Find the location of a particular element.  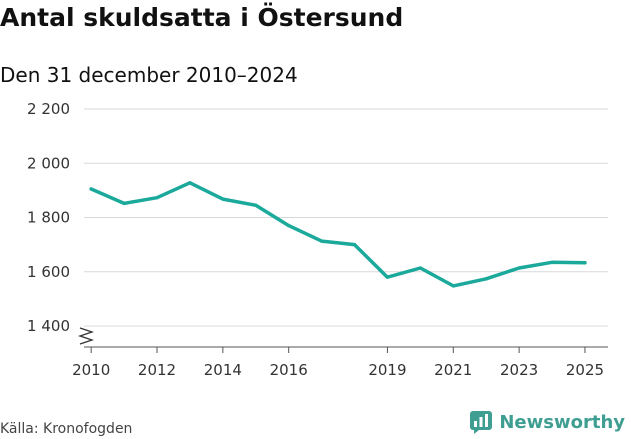

x-tick-label: 2023 is located at coordinates (519, 370).